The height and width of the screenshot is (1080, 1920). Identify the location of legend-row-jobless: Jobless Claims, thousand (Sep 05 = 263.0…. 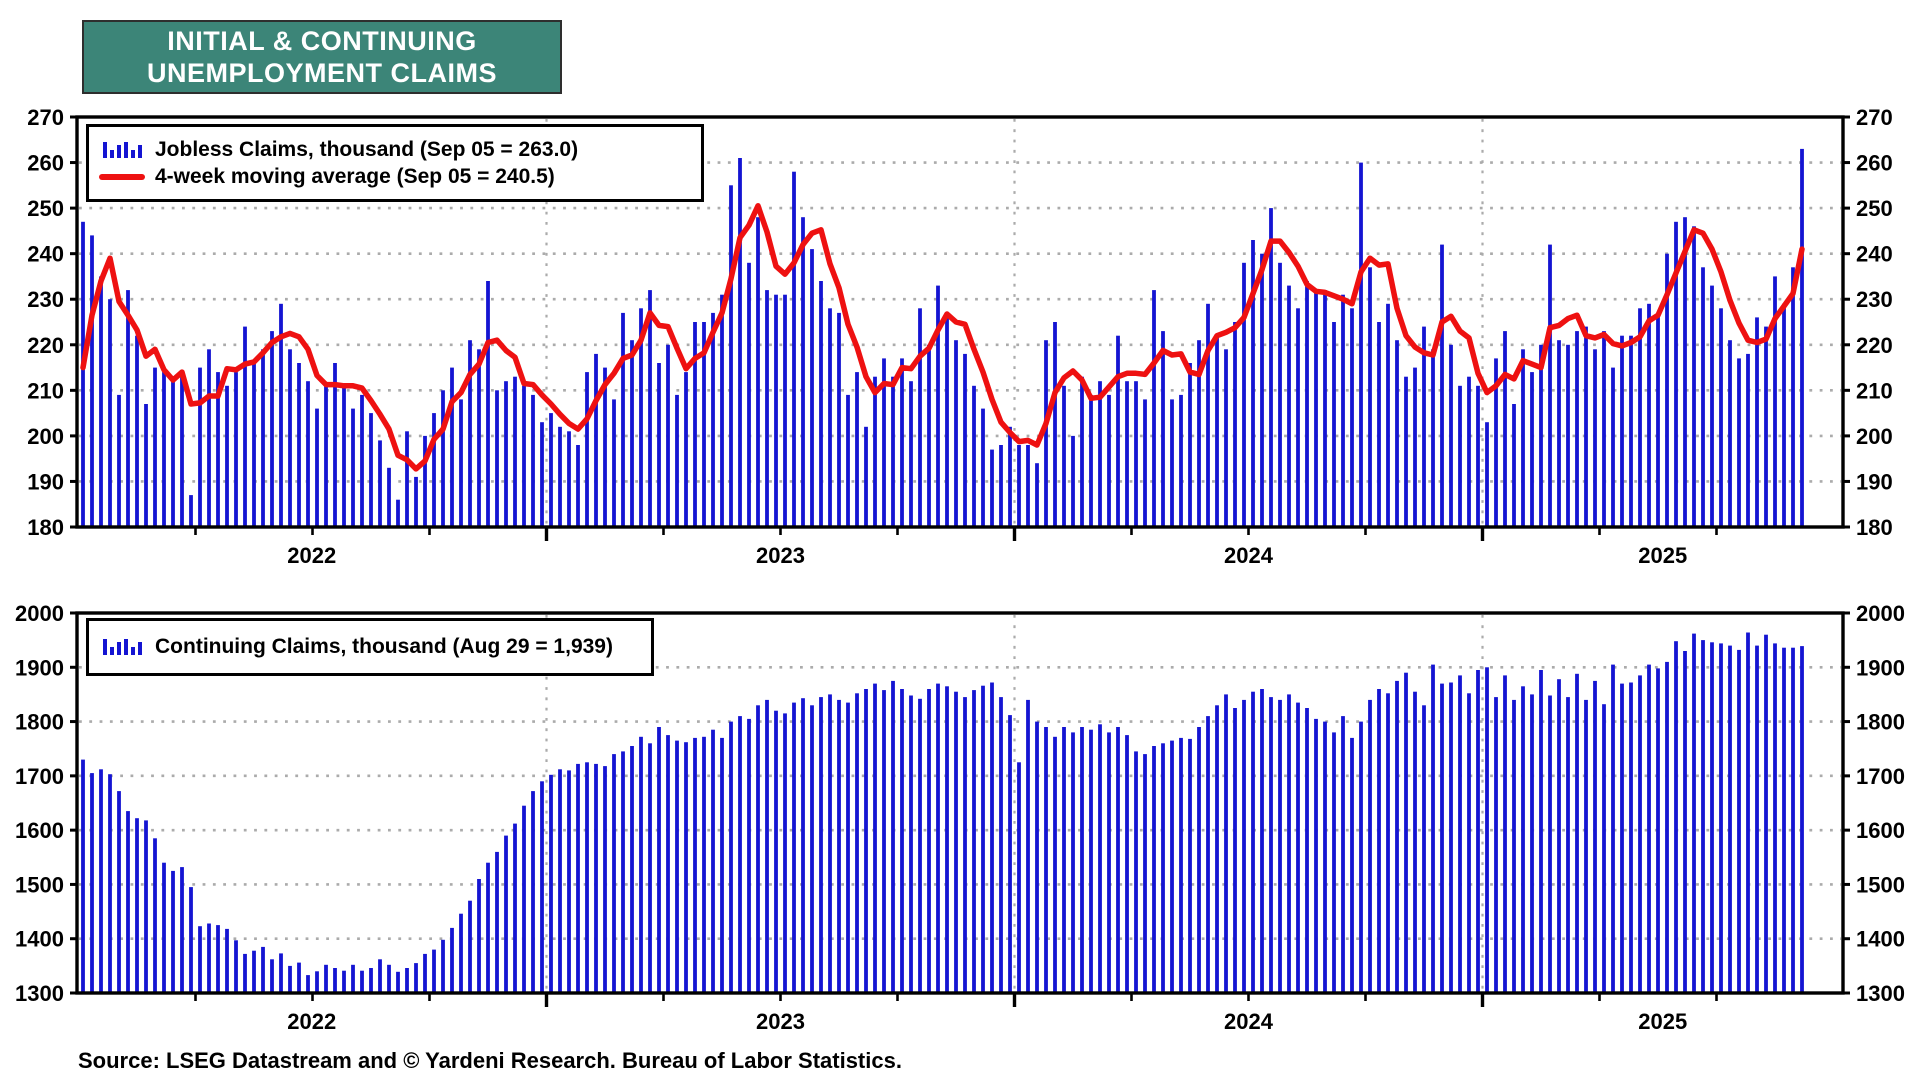
(394, 150).